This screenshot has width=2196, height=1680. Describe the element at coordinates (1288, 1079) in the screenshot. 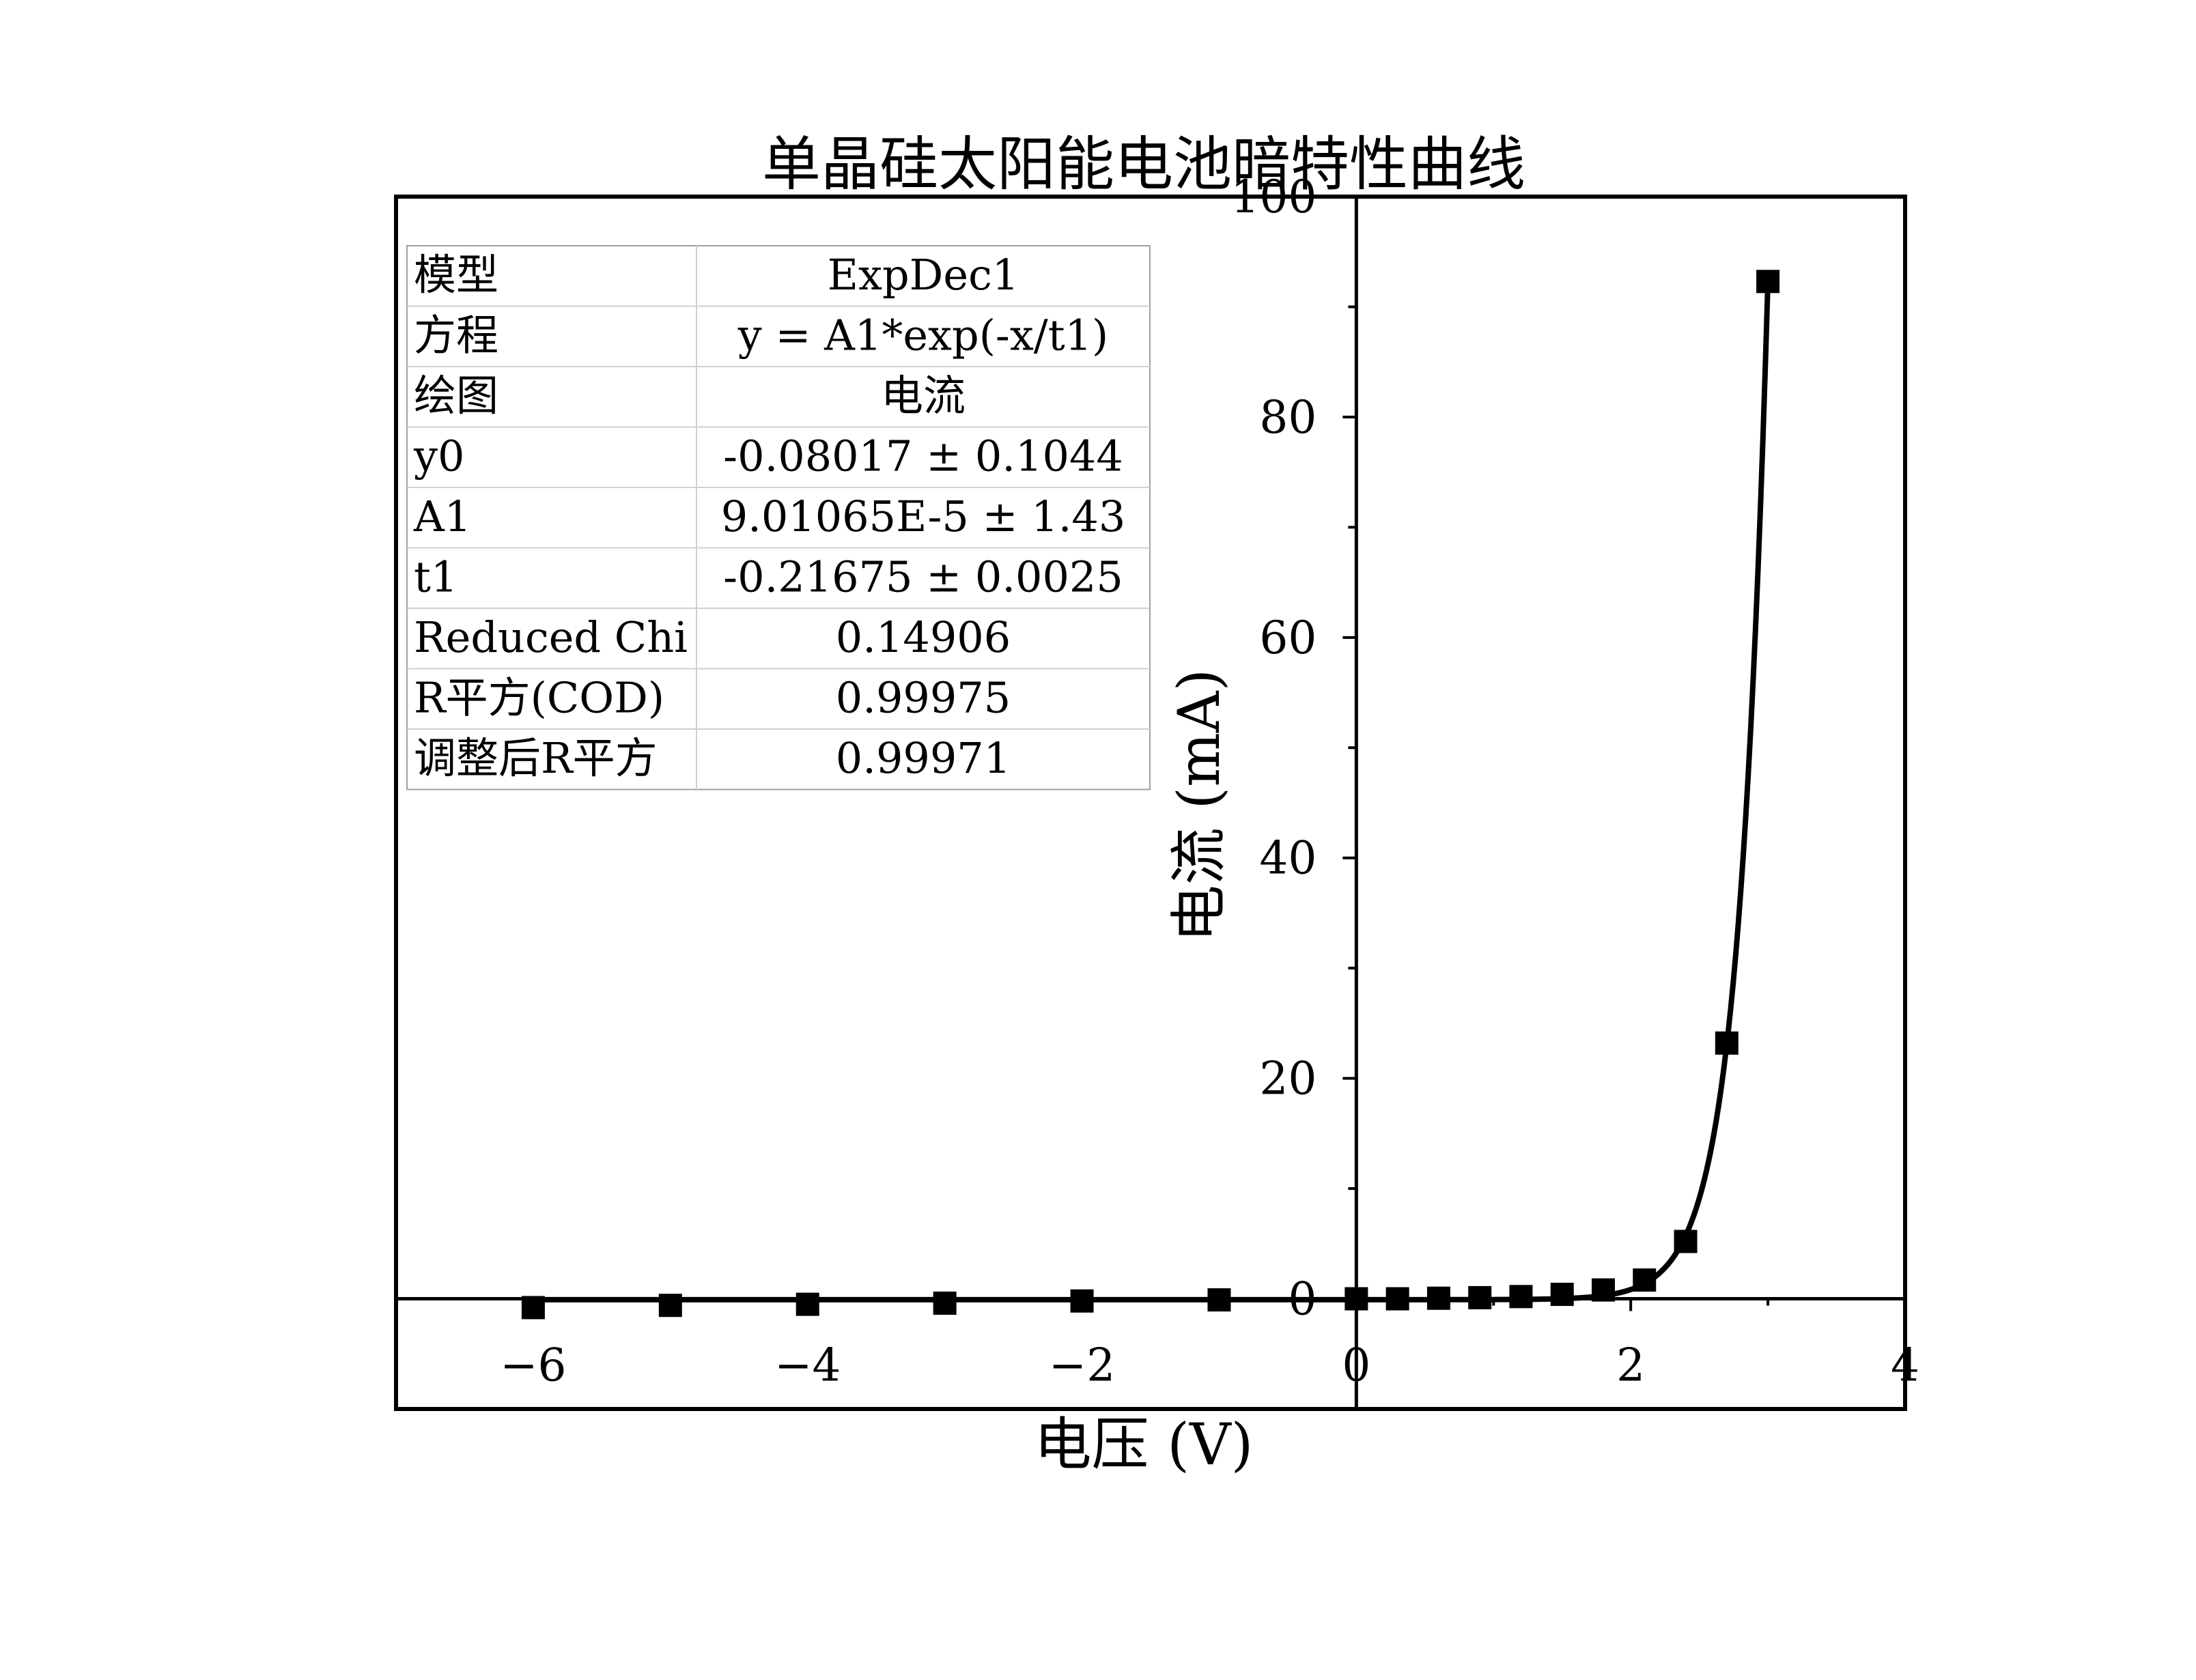

I see `y-tick-label: 20` at that location.